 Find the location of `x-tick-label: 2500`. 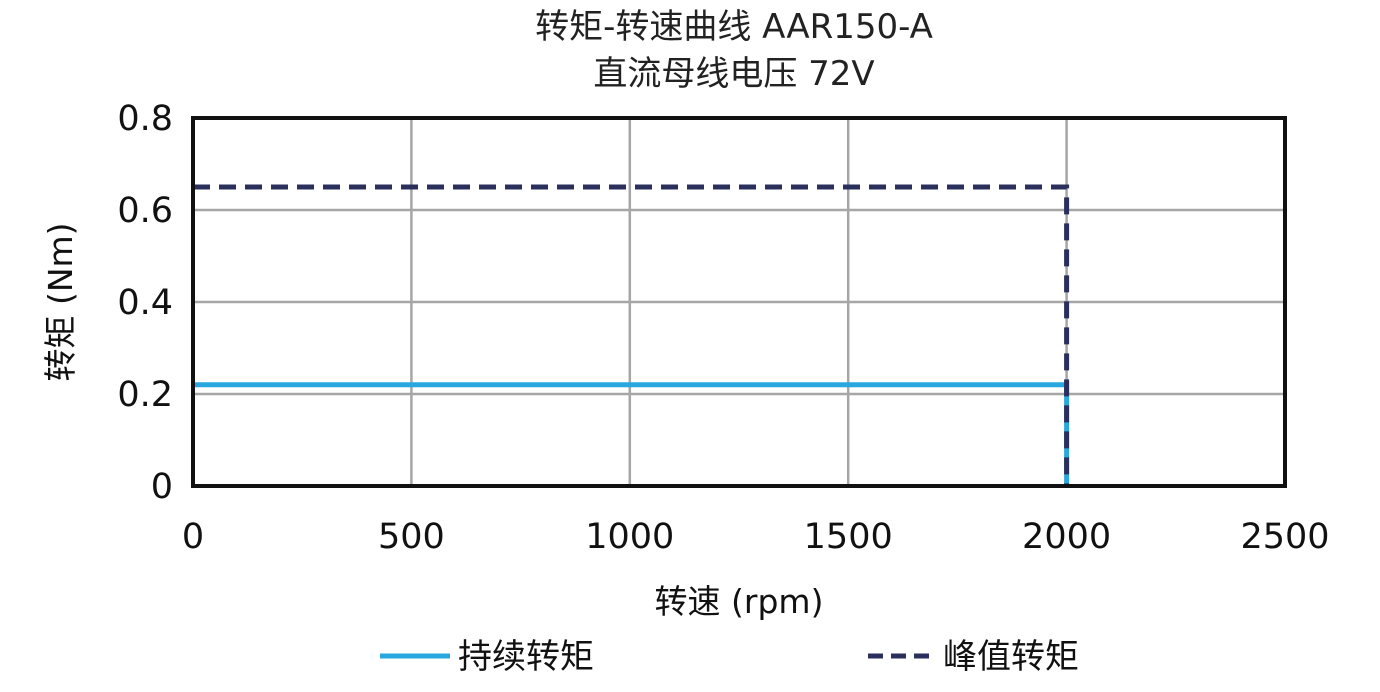

x-tick-label: 2500 is located at coordinates (1284, 537).